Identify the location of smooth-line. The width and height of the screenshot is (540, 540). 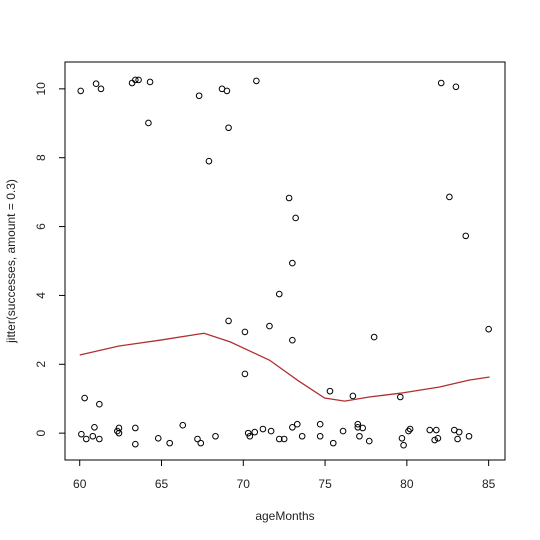
(284, 367).